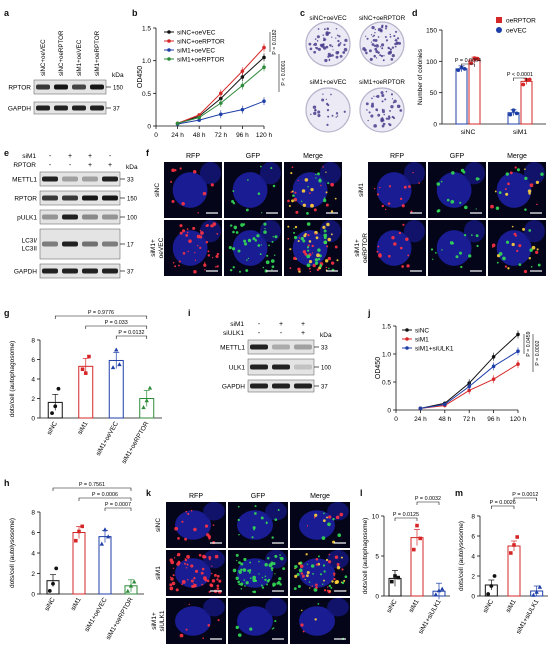  What do you see at coordinates (201, 60) in the screenshot?
I see `legend-label: siM1+oeRPTOR` at bounding box center [201, 60].